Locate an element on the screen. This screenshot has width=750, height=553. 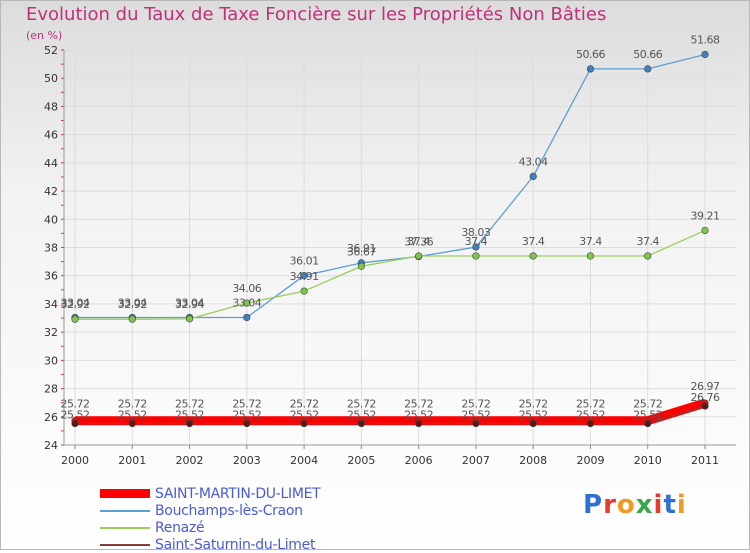
x-tick-label: 2000 is located at coordinates (75, 460).